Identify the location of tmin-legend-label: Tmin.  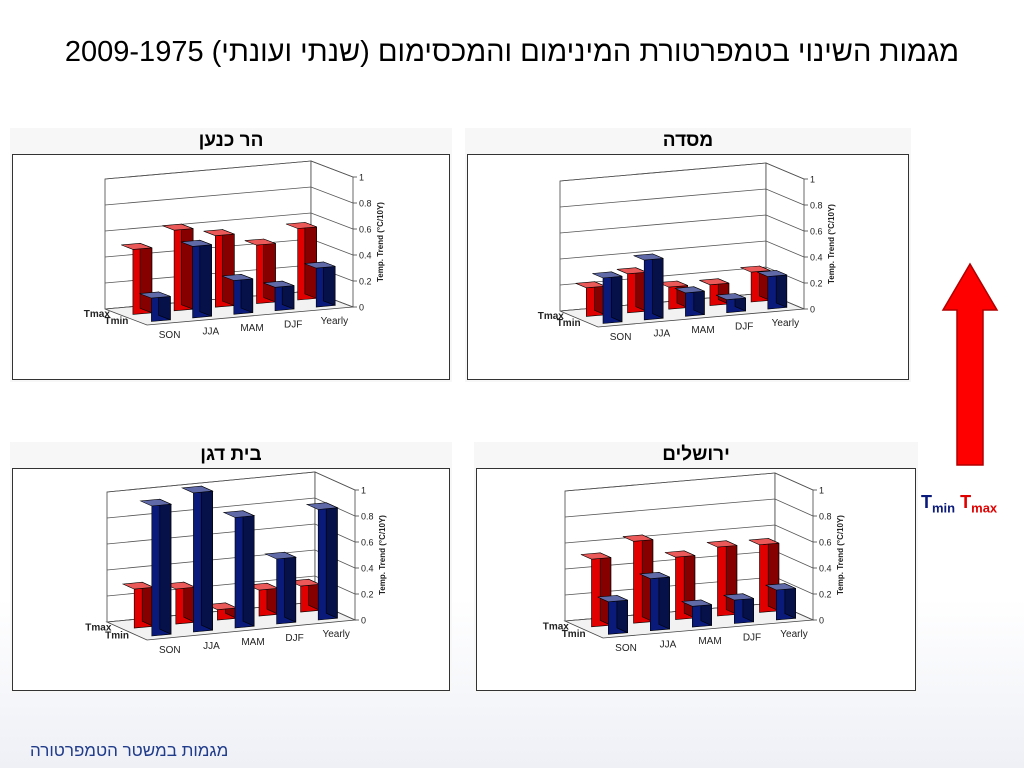
(938, 504).